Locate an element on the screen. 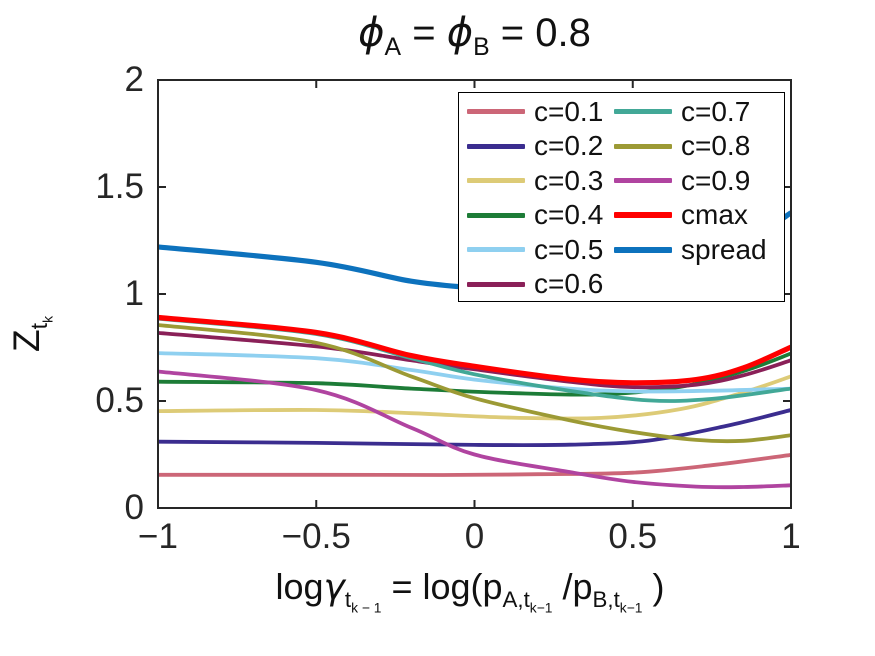 This screenshot has width=875, height=656. series-line-c0.1 is located at coordinates (474, 465).